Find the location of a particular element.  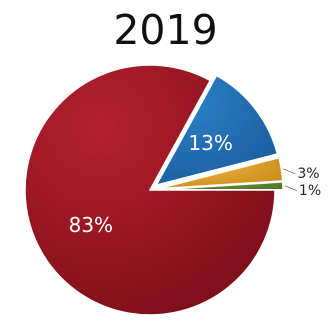

slice-label-13: 13% is located at coordinates (210, 143).